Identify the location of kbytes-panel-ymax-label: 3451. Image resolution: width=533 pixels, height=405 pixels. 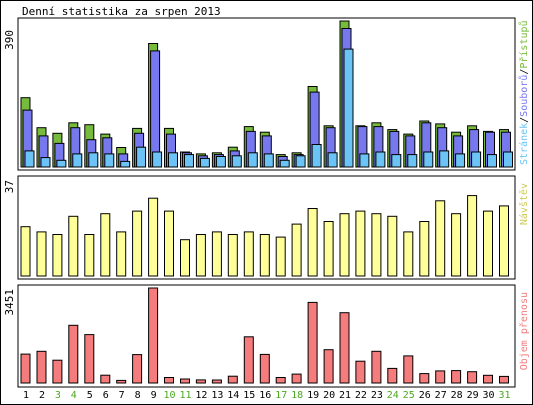
(9, 302).